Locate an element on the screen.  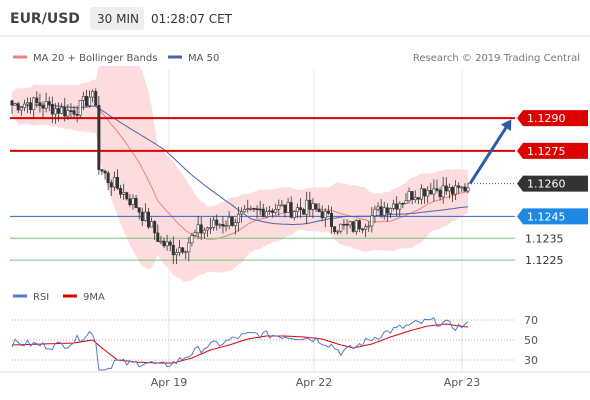
rsi-tick-label: 50 is located at coordinates (531, 340).